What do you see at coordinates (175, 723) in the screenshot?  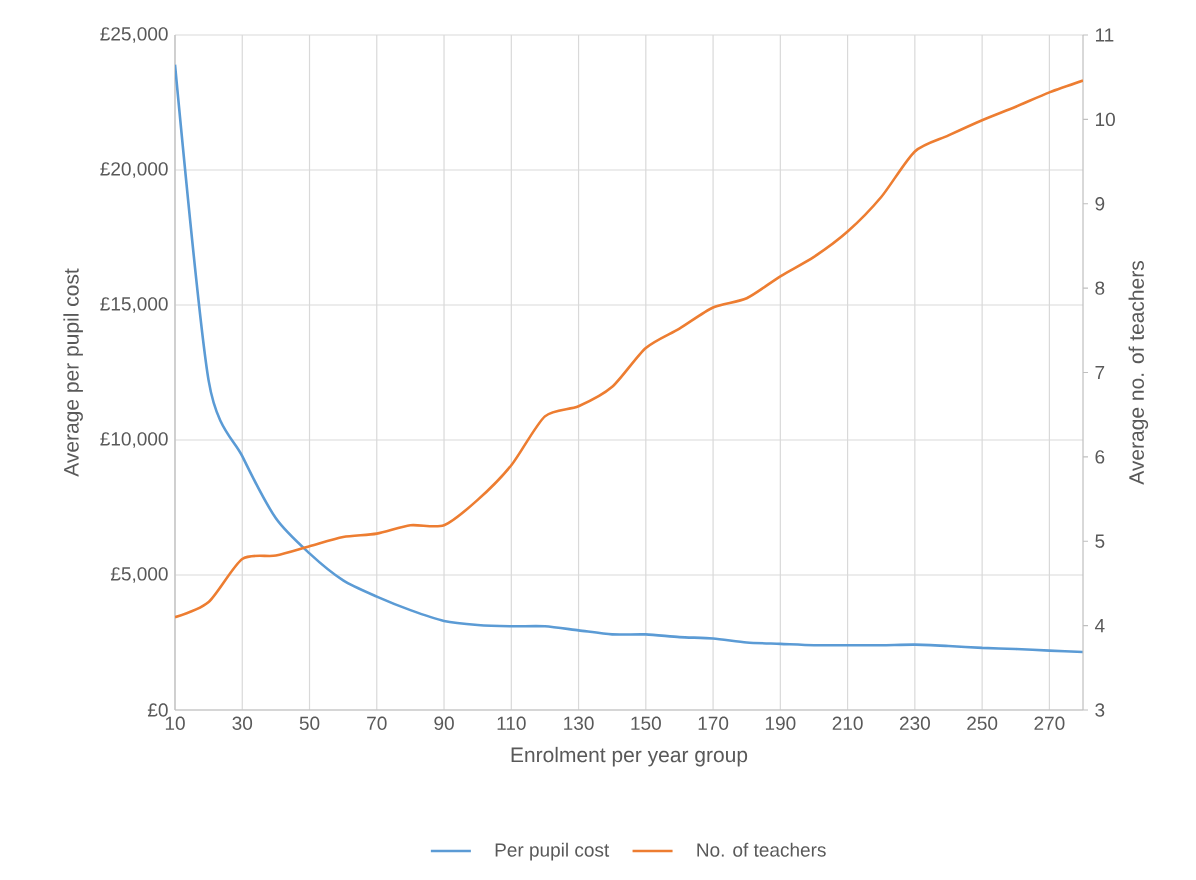 I see `x-tick-label: 10` at bounding box center [175, 723].